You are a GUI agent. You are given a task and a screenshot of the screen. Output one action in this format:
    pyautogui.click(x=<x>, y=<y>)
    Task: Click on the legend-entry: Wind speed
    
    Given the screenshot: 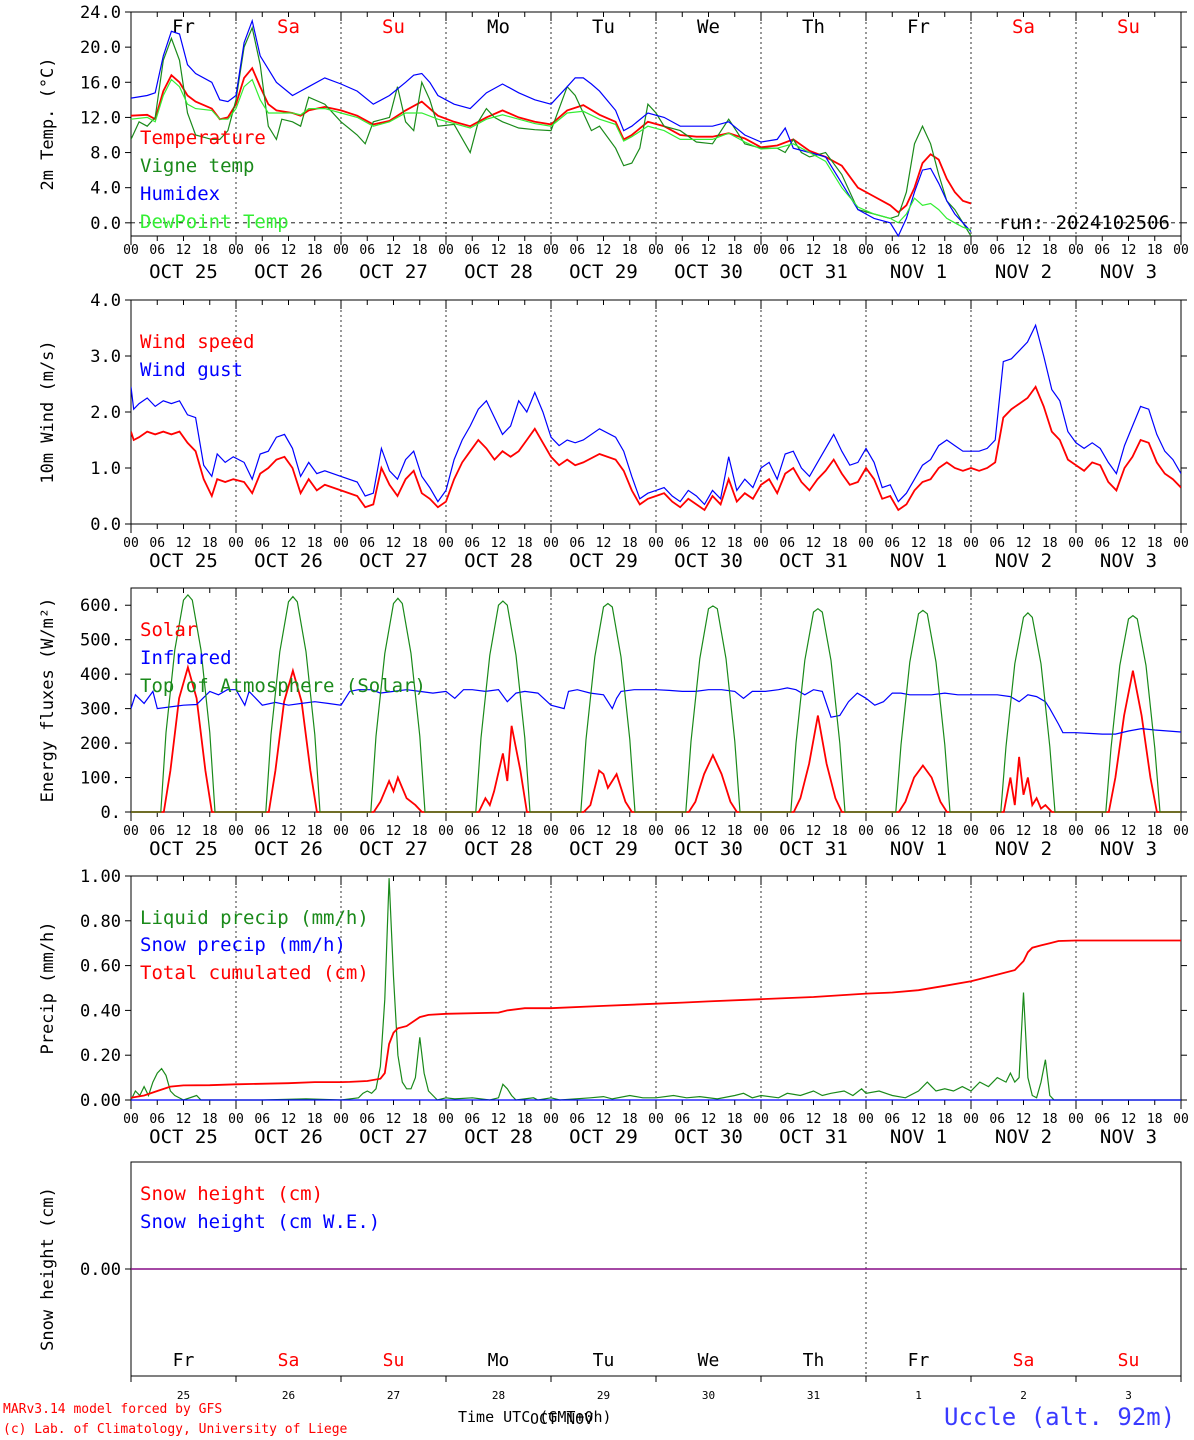 What is the action you would take?
    pyautogui.click(x=197, y=342)
    